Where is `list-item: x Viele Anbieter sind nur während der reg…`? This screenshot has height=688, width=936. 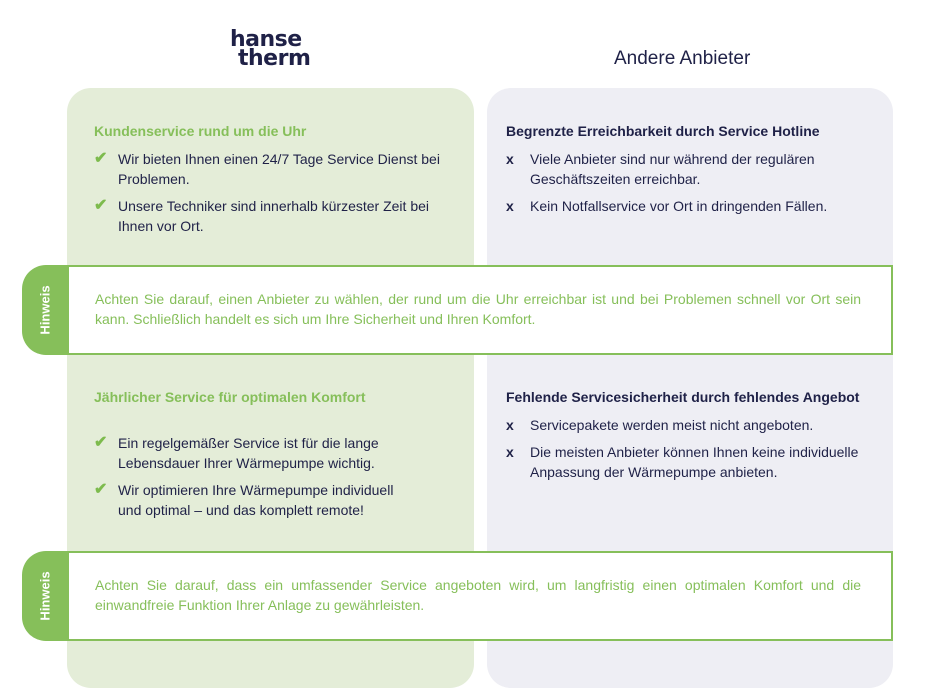 list-item: x Viele Anbieter sind nur während der reg… is located at coordinates (691, 169).